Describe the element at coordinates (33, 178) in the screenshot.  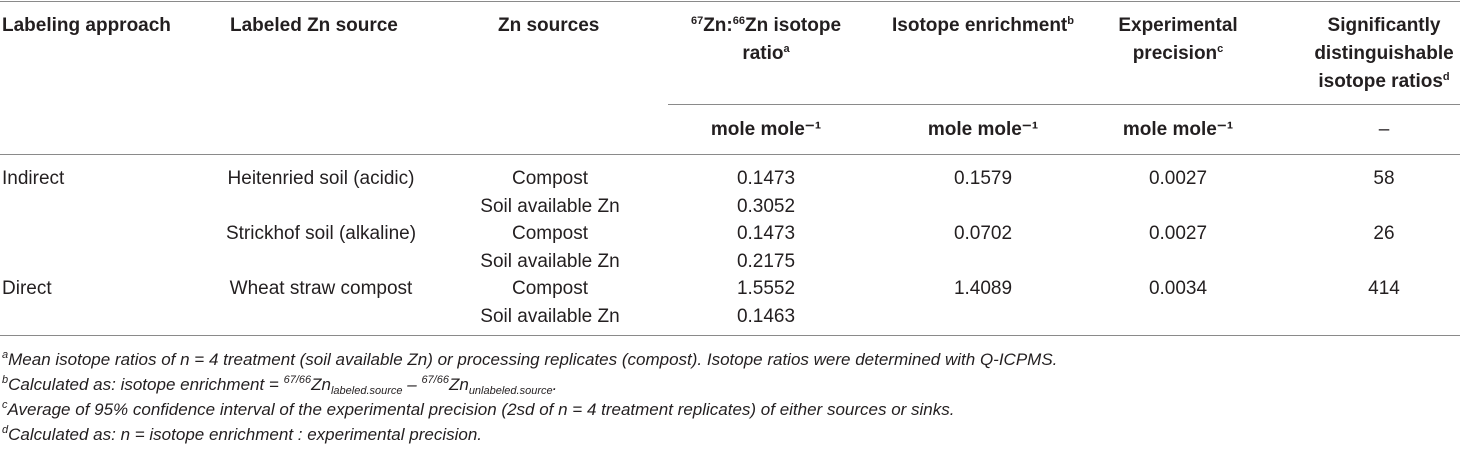
I see `cell-approach-indirect: Indirect` at that location.